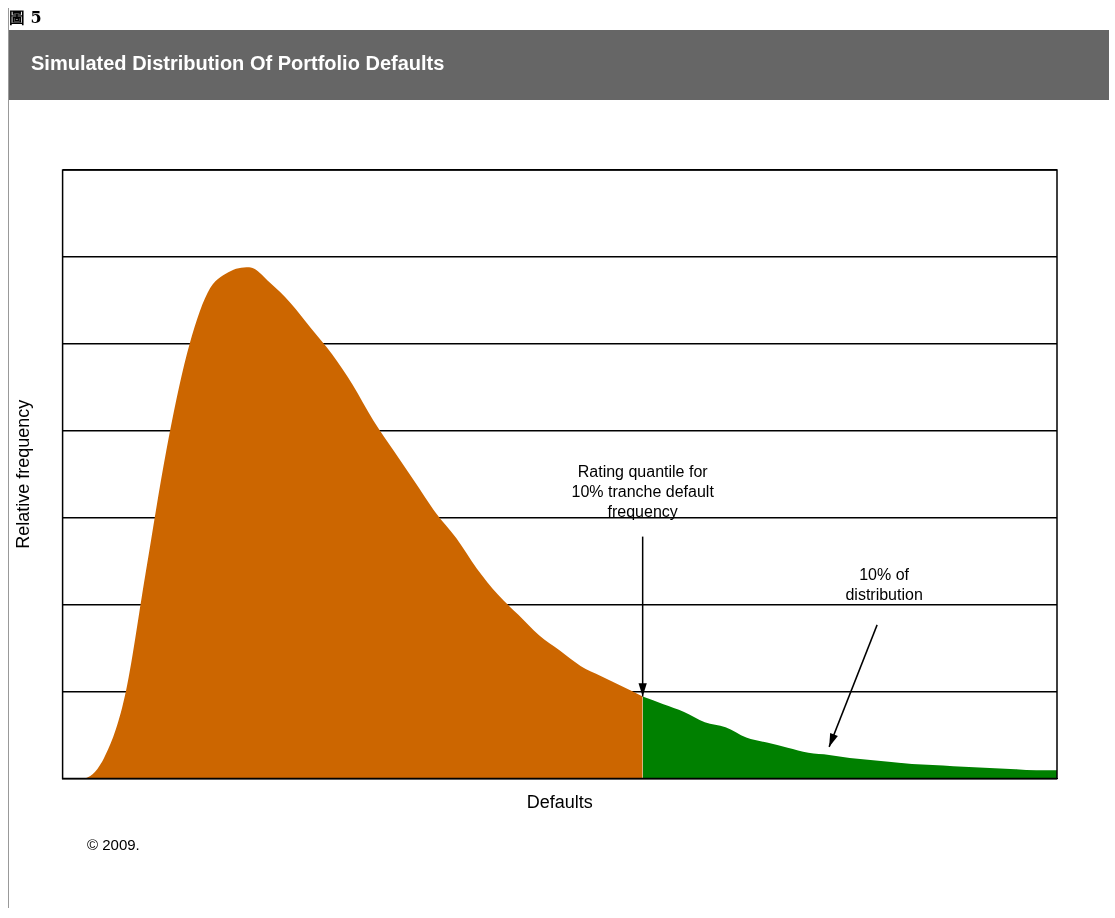  What do you see at coordinates (26, 18) in the screenshot?
I see `caption: 圖 5` at bounding box center [26, 18].